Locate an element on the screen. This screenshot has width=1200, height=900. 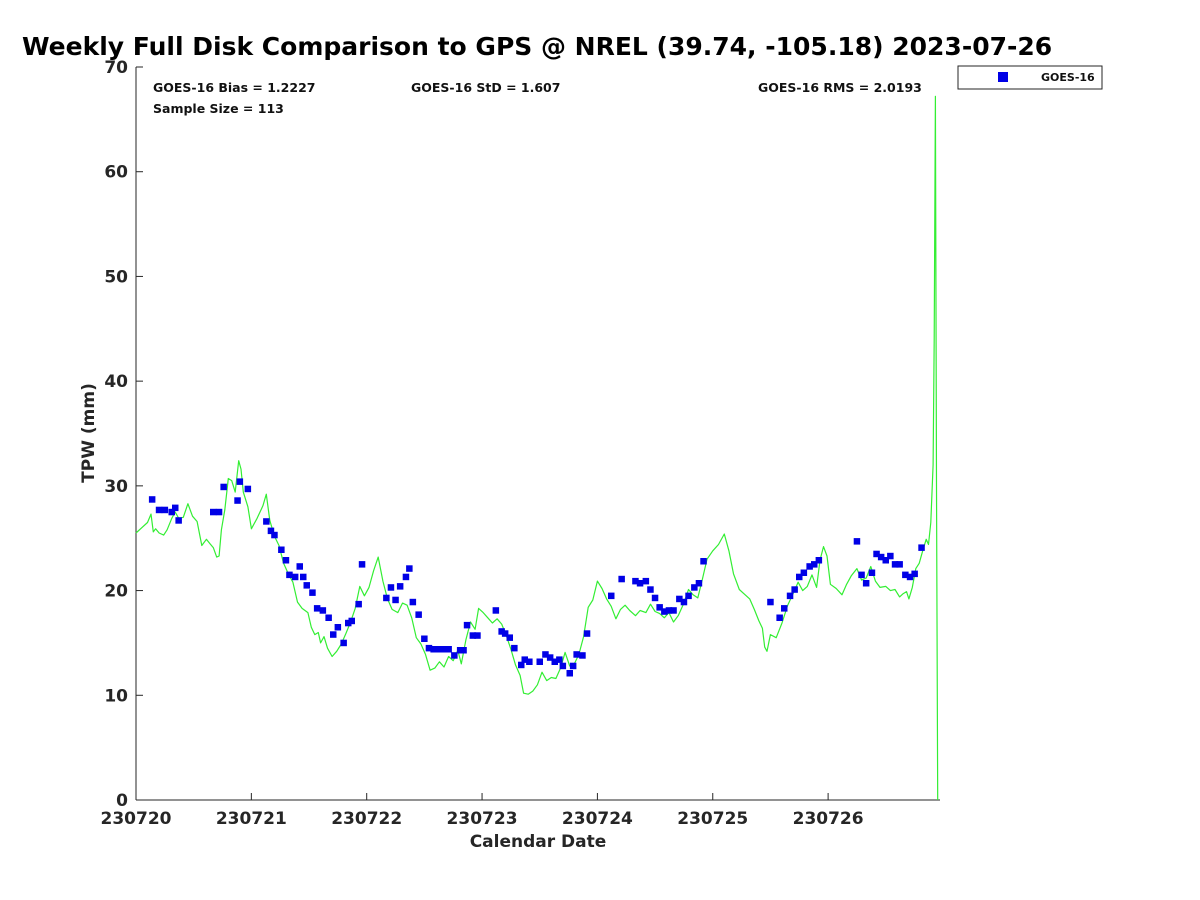
legend-box is located at coordinates (1030, 77).